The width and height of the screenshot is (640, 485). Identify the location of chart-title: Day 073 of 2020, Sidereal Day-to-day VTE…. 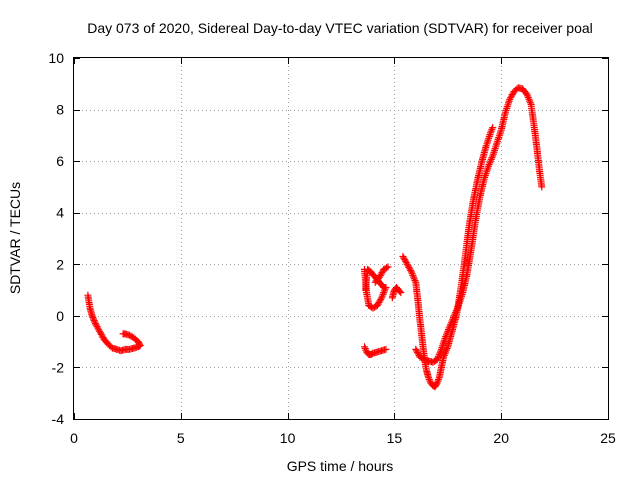
(340, 28).